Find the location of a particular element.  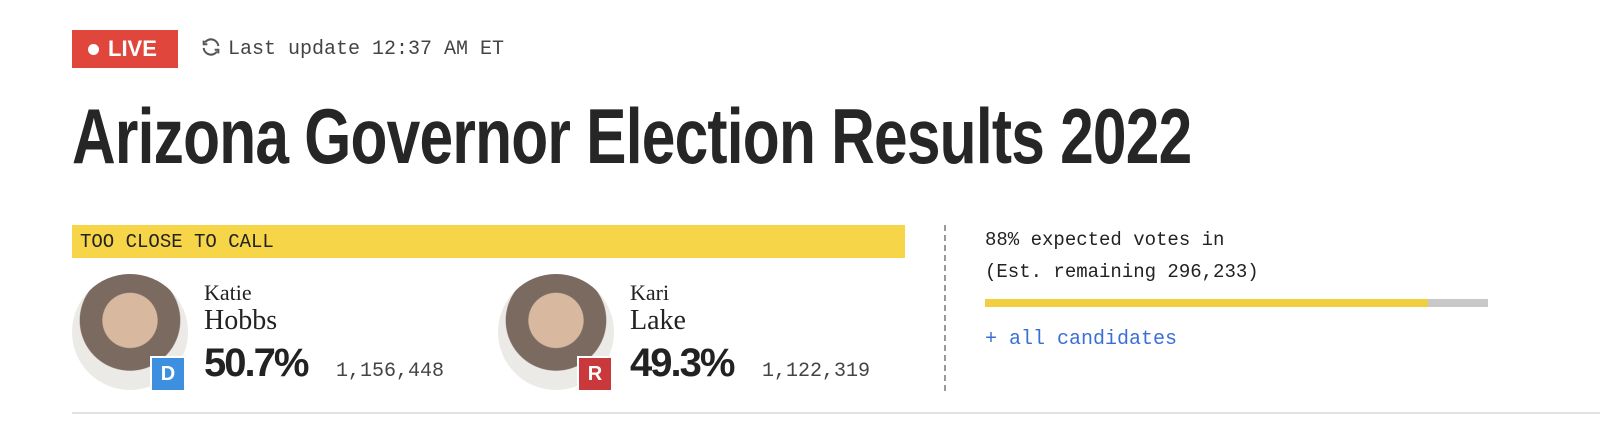

progress-track is located at coordinates (1236, 303).